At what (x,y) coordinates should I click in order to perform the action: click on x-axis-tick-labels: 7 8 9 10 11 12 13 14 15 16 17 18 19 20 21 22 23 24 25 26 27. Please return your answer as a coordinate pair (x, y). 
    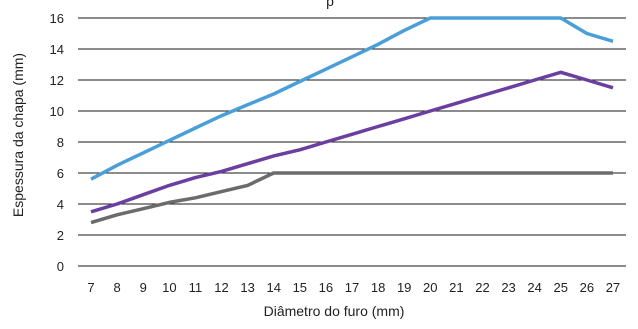
    Looking at the image, I should click on (353, 287).